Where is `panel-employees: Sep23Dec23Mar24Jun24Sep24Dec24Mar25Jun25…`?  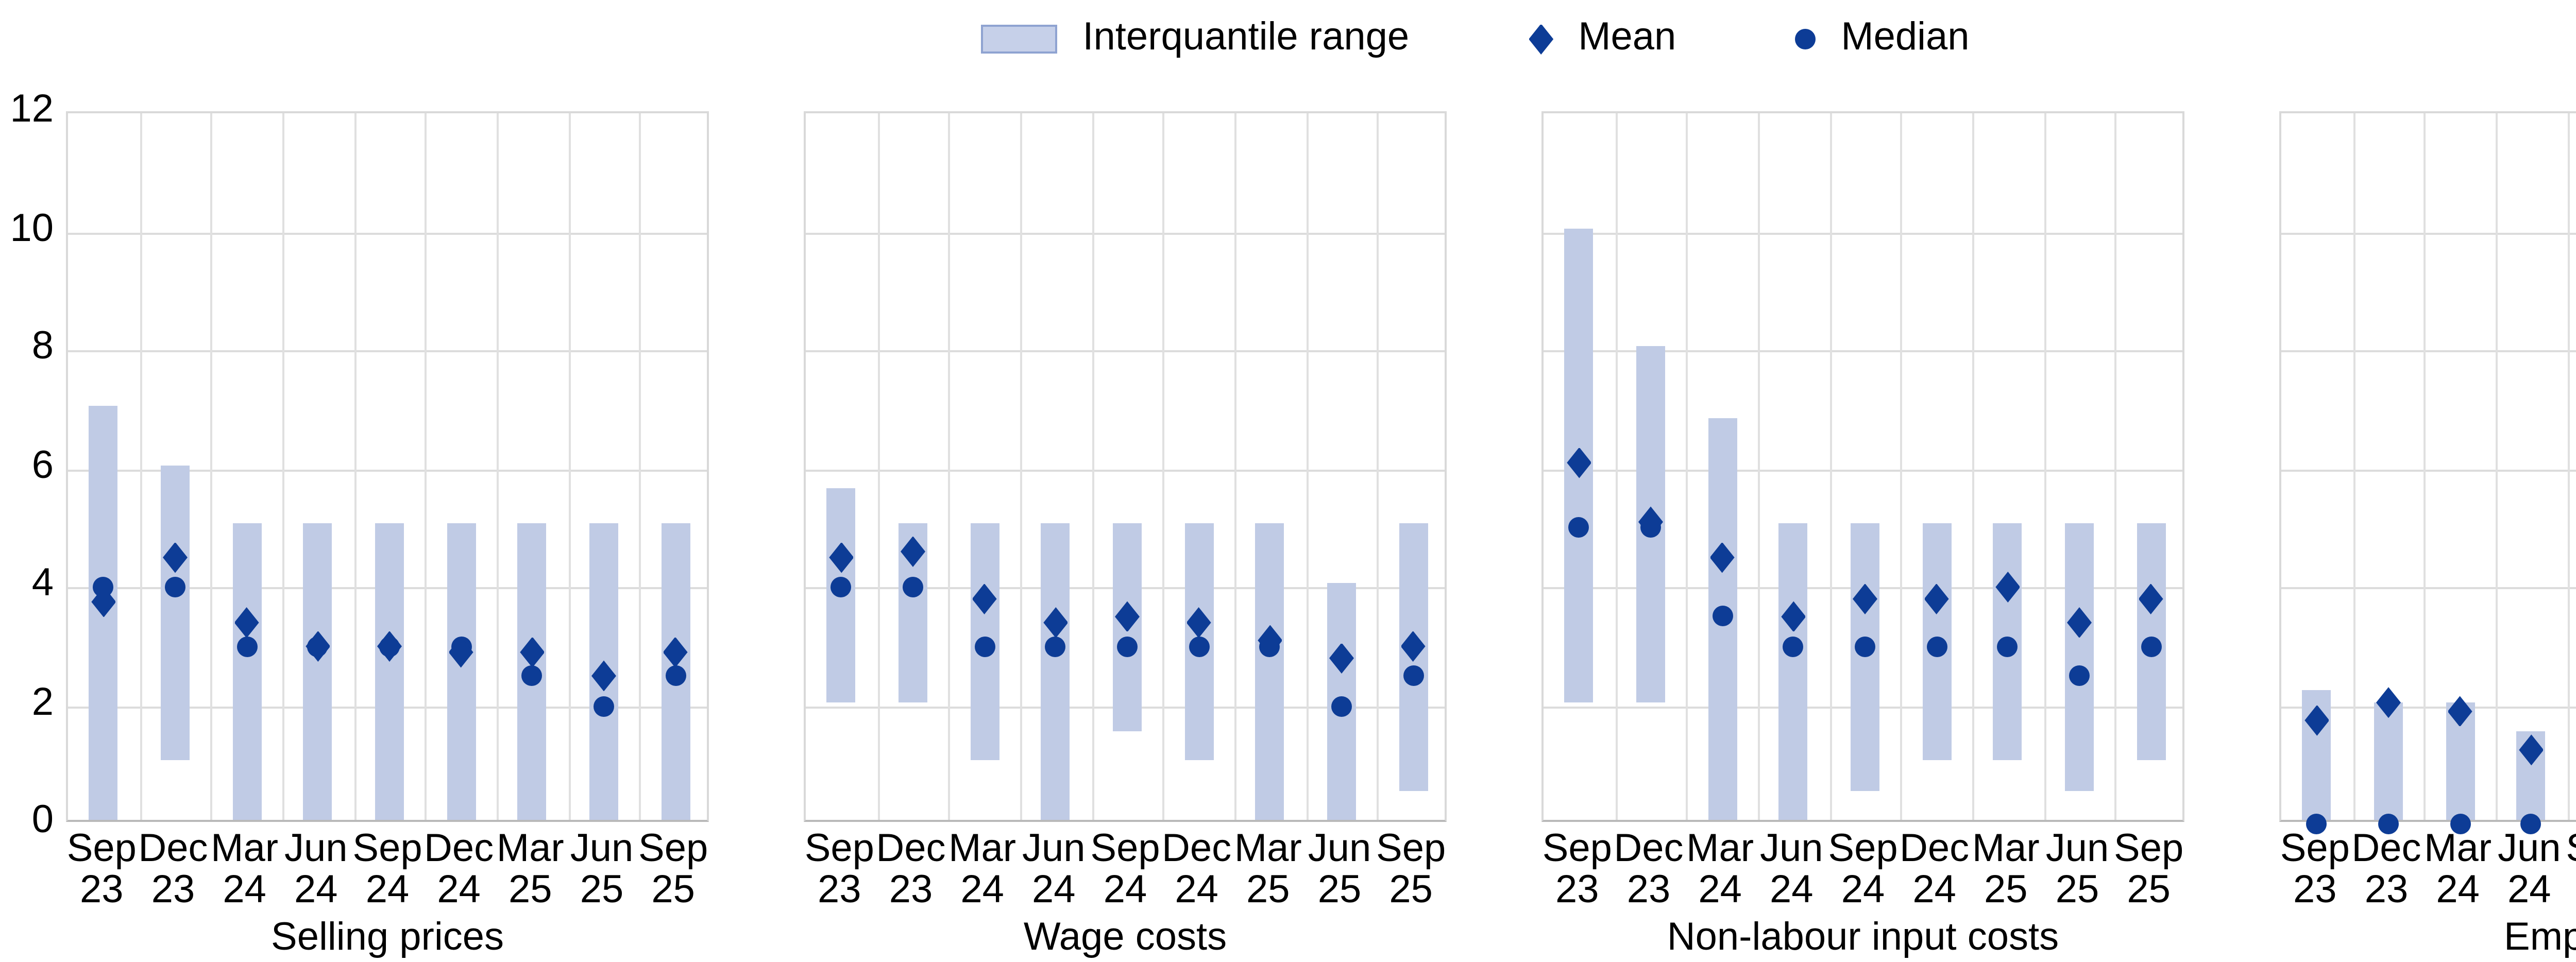 panel-employees: Sep23Dec23Mar24Jun24Sep24Dec24Mar25Jun25… is located at coordinates (2427, 535).